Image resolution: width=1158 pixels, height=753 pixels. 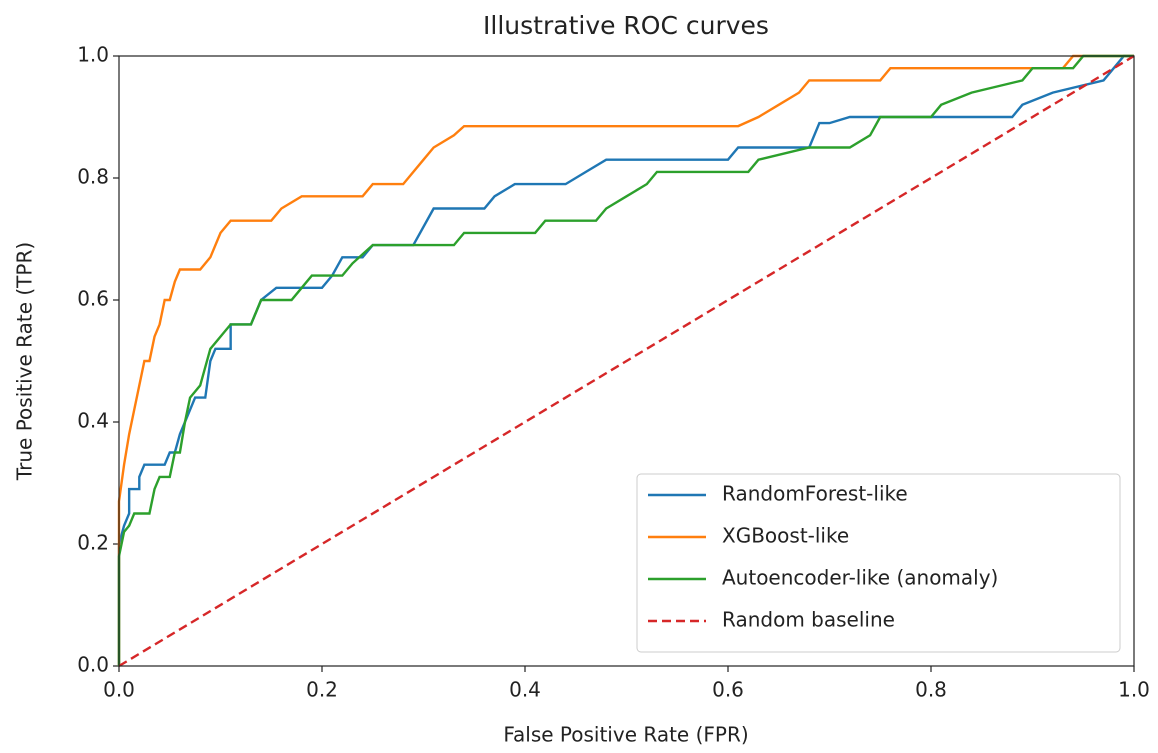 I want to click on chart-title: Illustrative ROC curves, so click(x=626, y=25).